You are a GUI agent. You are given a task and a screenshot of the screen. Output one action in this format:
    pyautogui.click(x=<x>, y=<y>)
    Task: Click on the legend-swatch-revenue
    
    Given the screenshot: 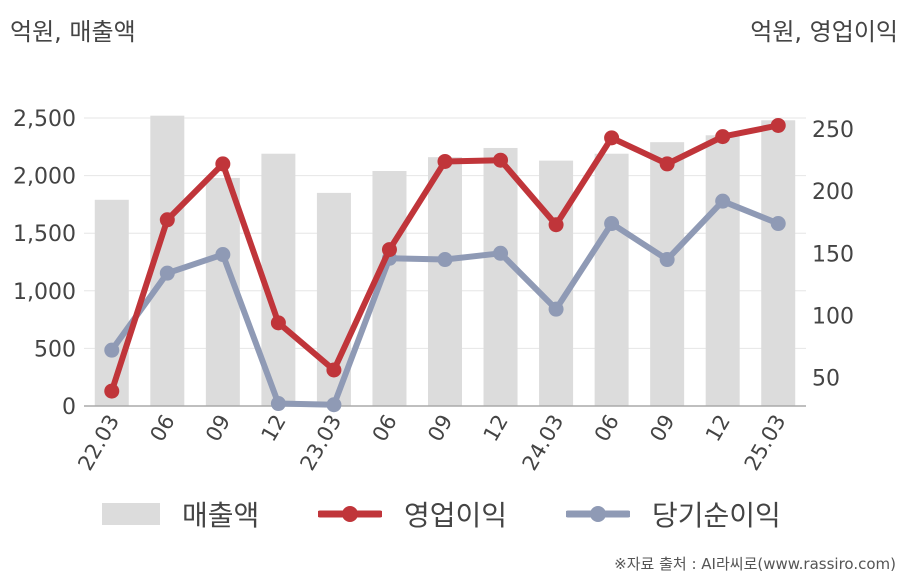 What is the action you would take?
    pyautogui.click(x=131, y=514)
    